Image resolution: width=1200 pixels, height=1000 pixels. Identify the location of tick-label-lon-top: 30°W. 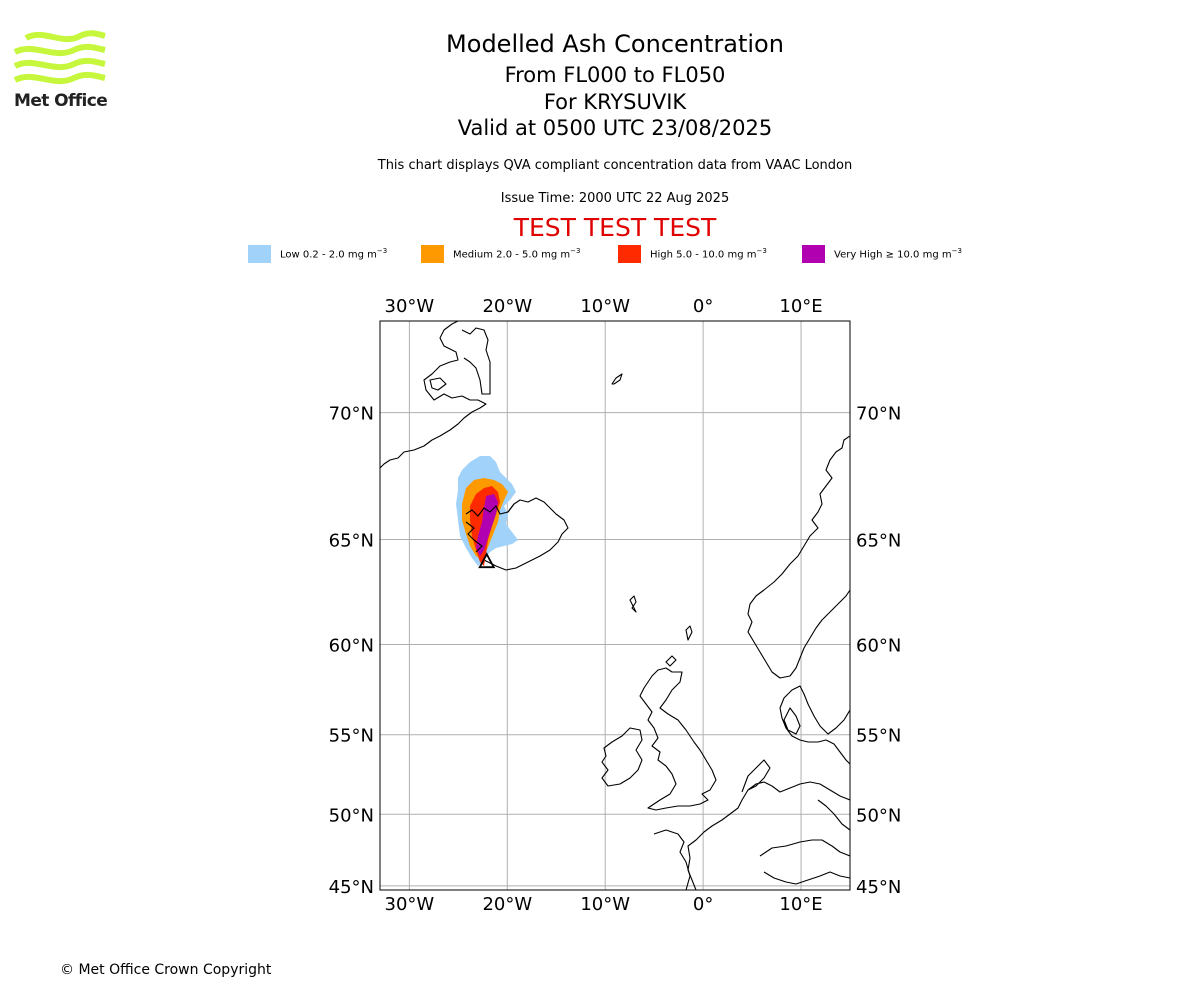
(410, 306).